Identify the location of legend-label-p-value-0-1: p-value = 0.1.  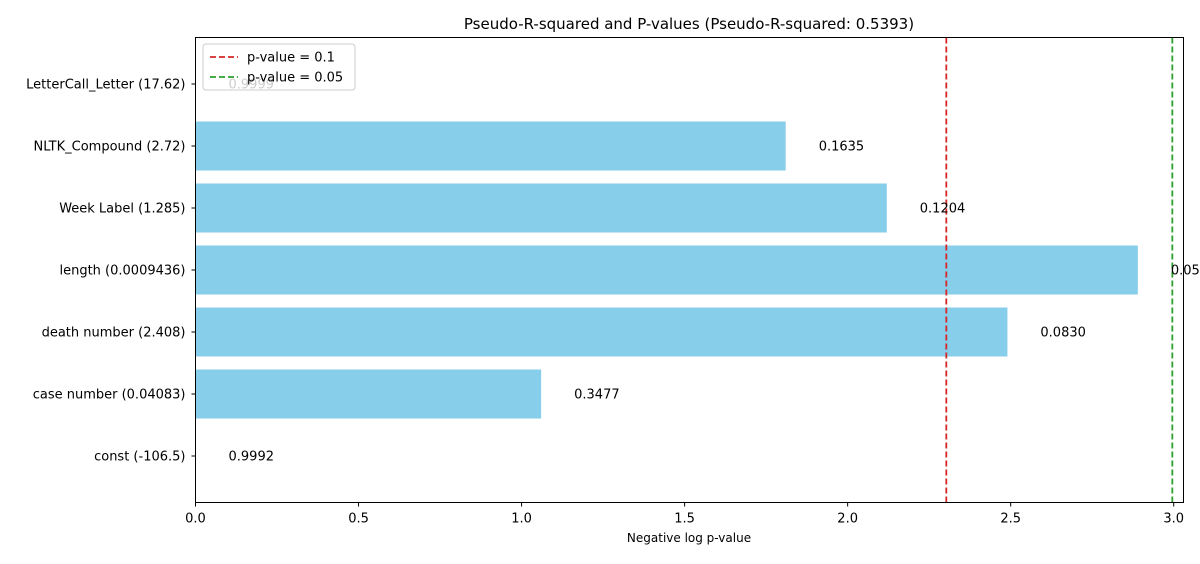
(291, 58).